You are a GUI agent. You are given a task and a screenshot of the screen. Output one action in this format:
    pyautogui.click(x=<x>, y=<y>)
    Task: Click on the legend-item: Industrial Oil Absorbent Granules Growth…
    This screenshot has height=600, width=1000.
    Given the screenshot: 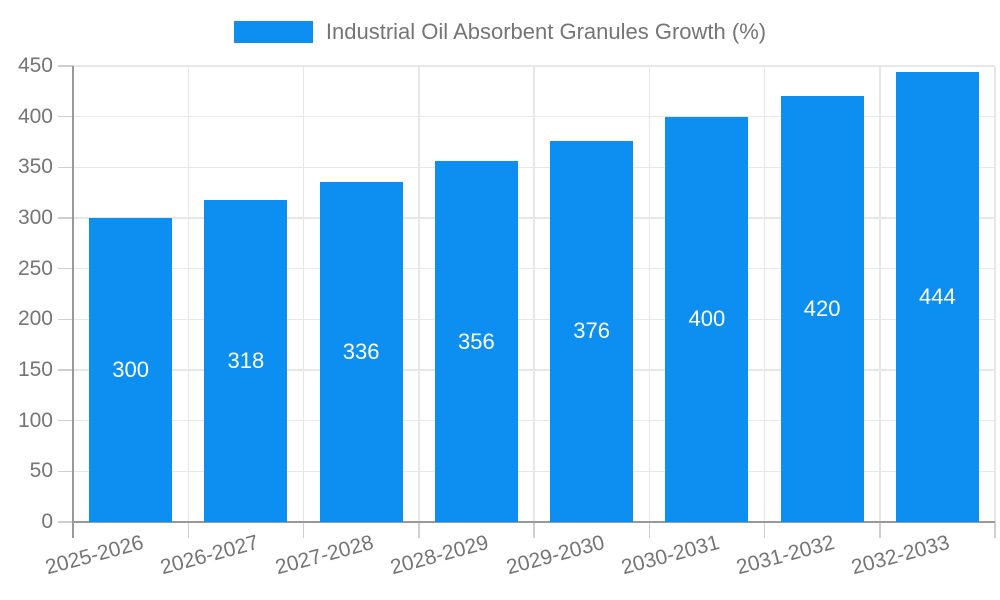 What is the action you would take?
    pyautogui.click(x=500, y=32)
    